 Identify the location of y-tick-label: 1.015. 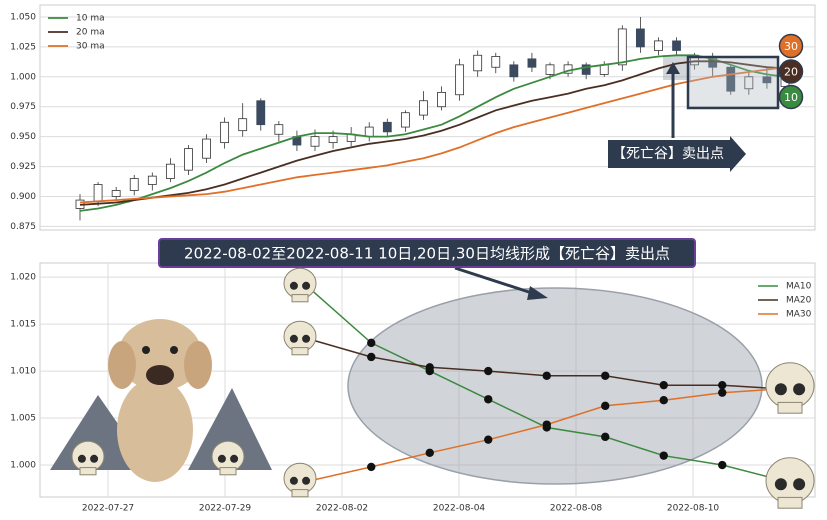
(23, 325).